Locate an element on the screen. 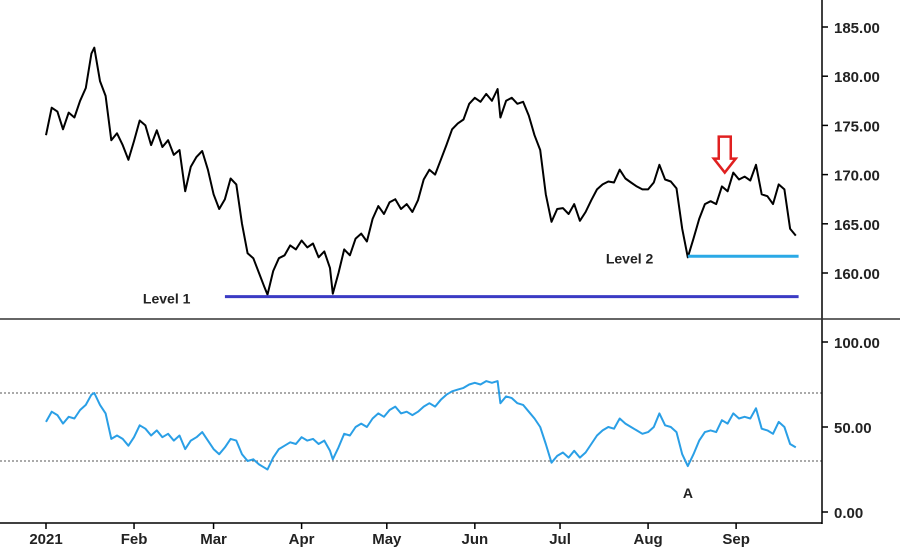 The height and width of the screenshot is (550, 900). osc-tick-label: 100.00 is located at coordinates (857, 343).